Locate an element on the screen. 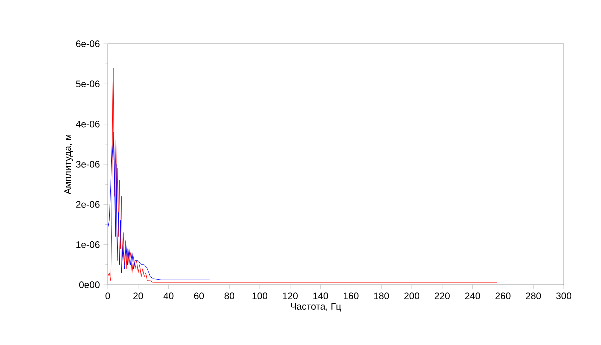 The width and height of the screenshot is (601, 345). x-tick-label: 220 is located at coordinates (442, 296).